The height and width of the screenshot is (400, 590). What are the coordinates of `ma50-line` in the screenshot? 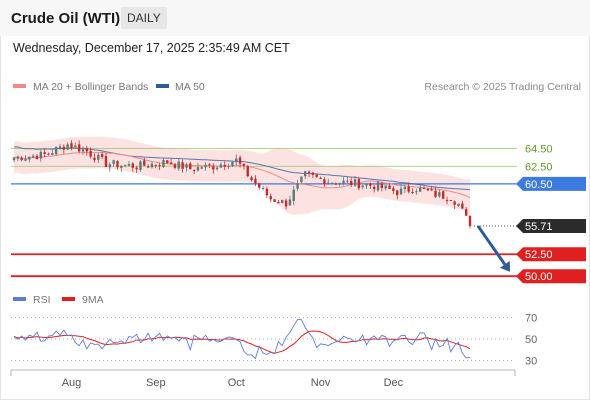 It's located at (242, 168).